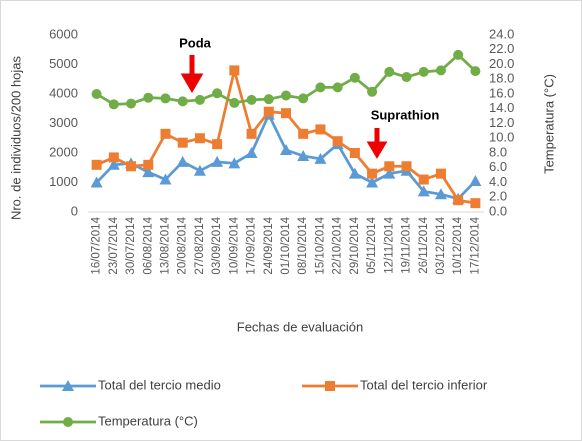  I want to click on x-tick-label: 16/07/2014, so click(97, 245).